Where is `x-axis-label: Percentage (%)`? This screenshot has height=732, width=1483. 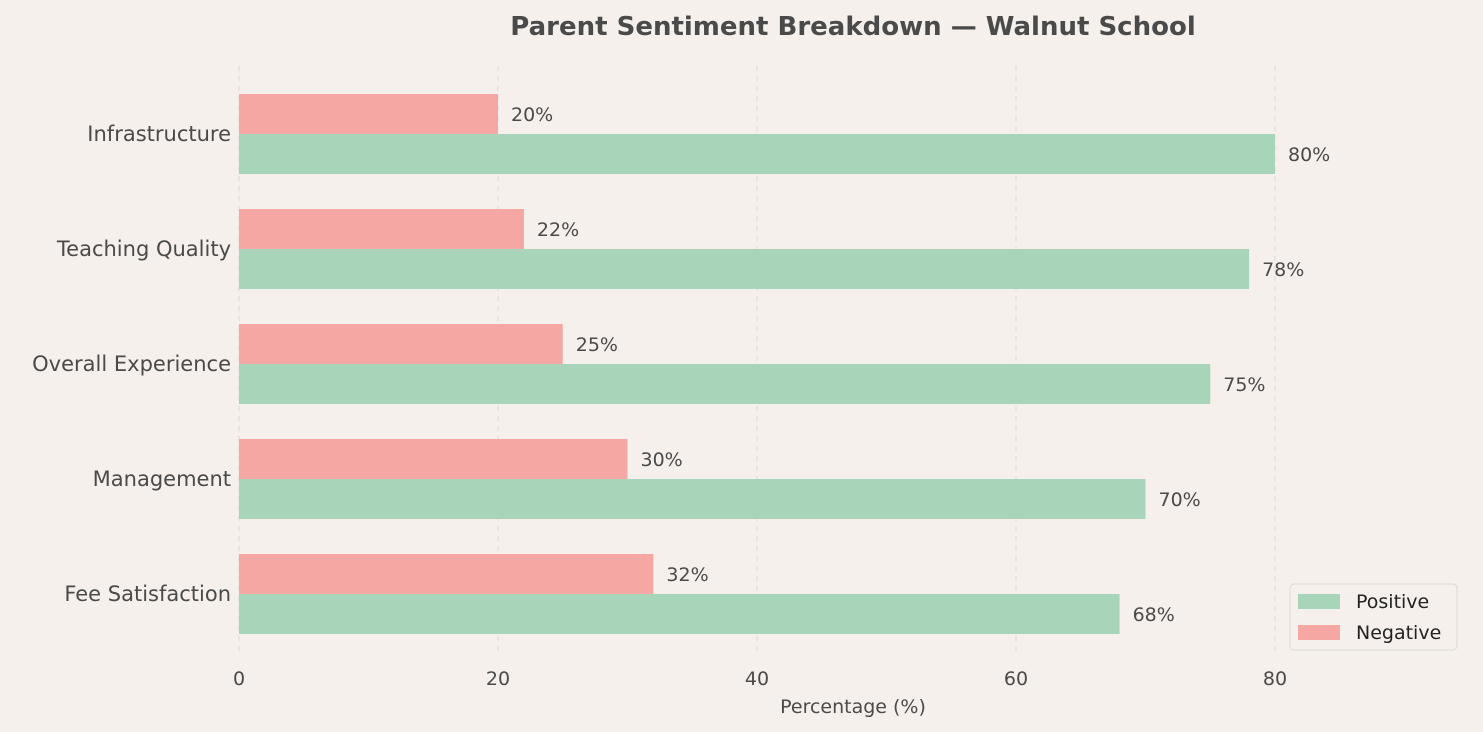
x-axis-label: Percentage (%) is located at coordinates (853, 707).